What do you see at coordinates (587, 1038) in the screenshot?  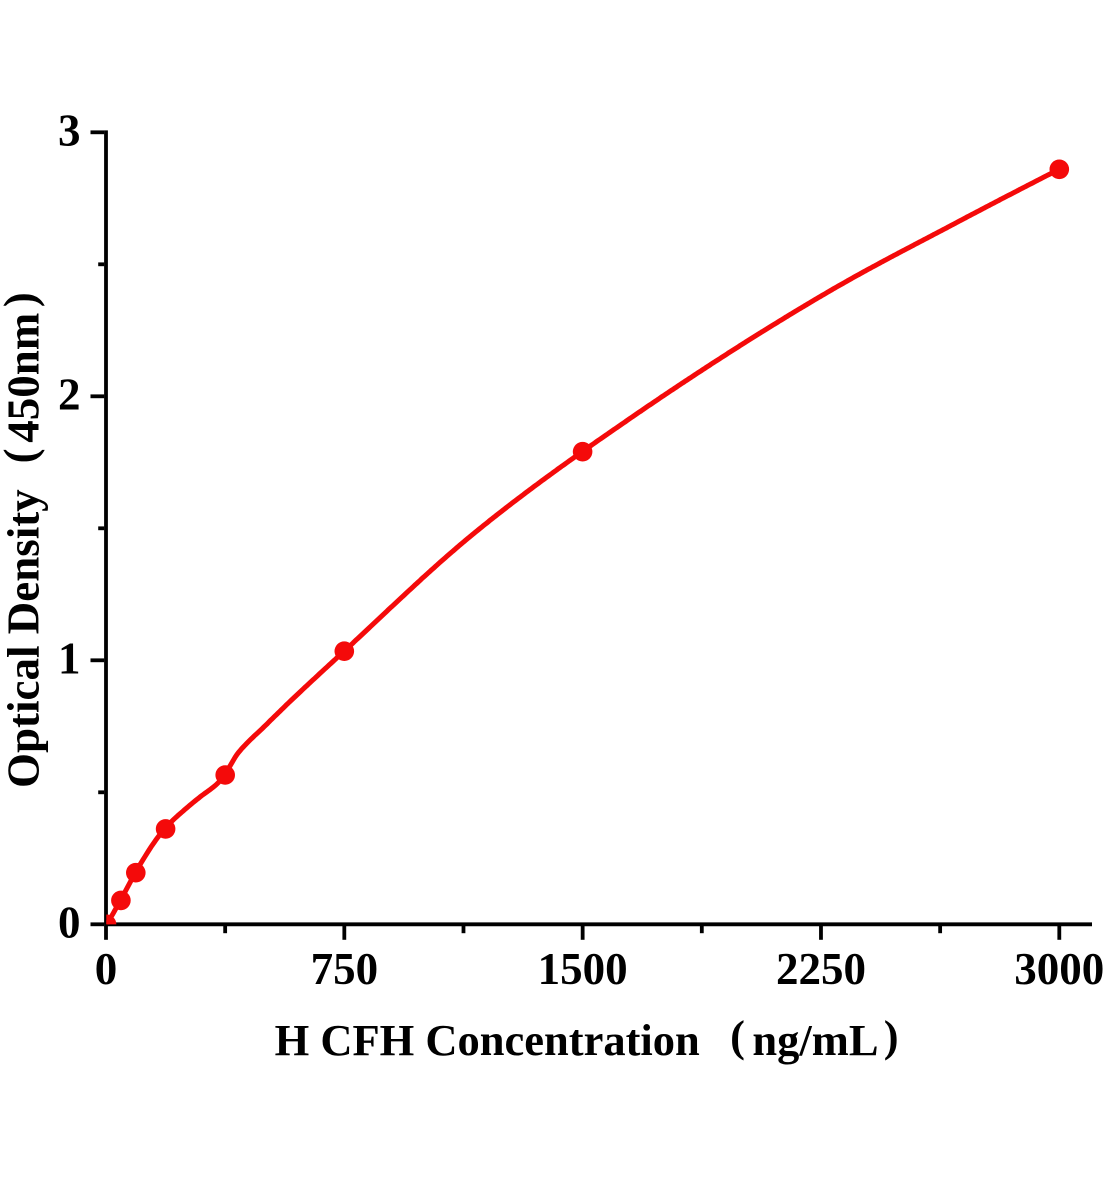 I see `svg-text: H CFH Concentration(ng/mL)` at bounding box center [587, 1038].